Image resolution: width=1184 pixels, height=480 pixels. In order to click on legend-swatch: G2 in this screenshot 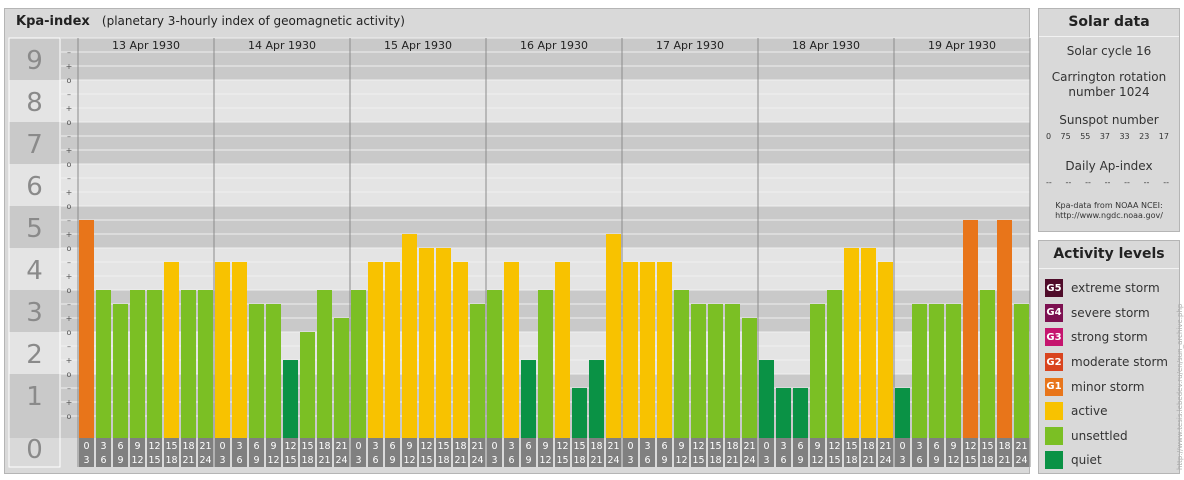, I will do `click(1054, 362)`.